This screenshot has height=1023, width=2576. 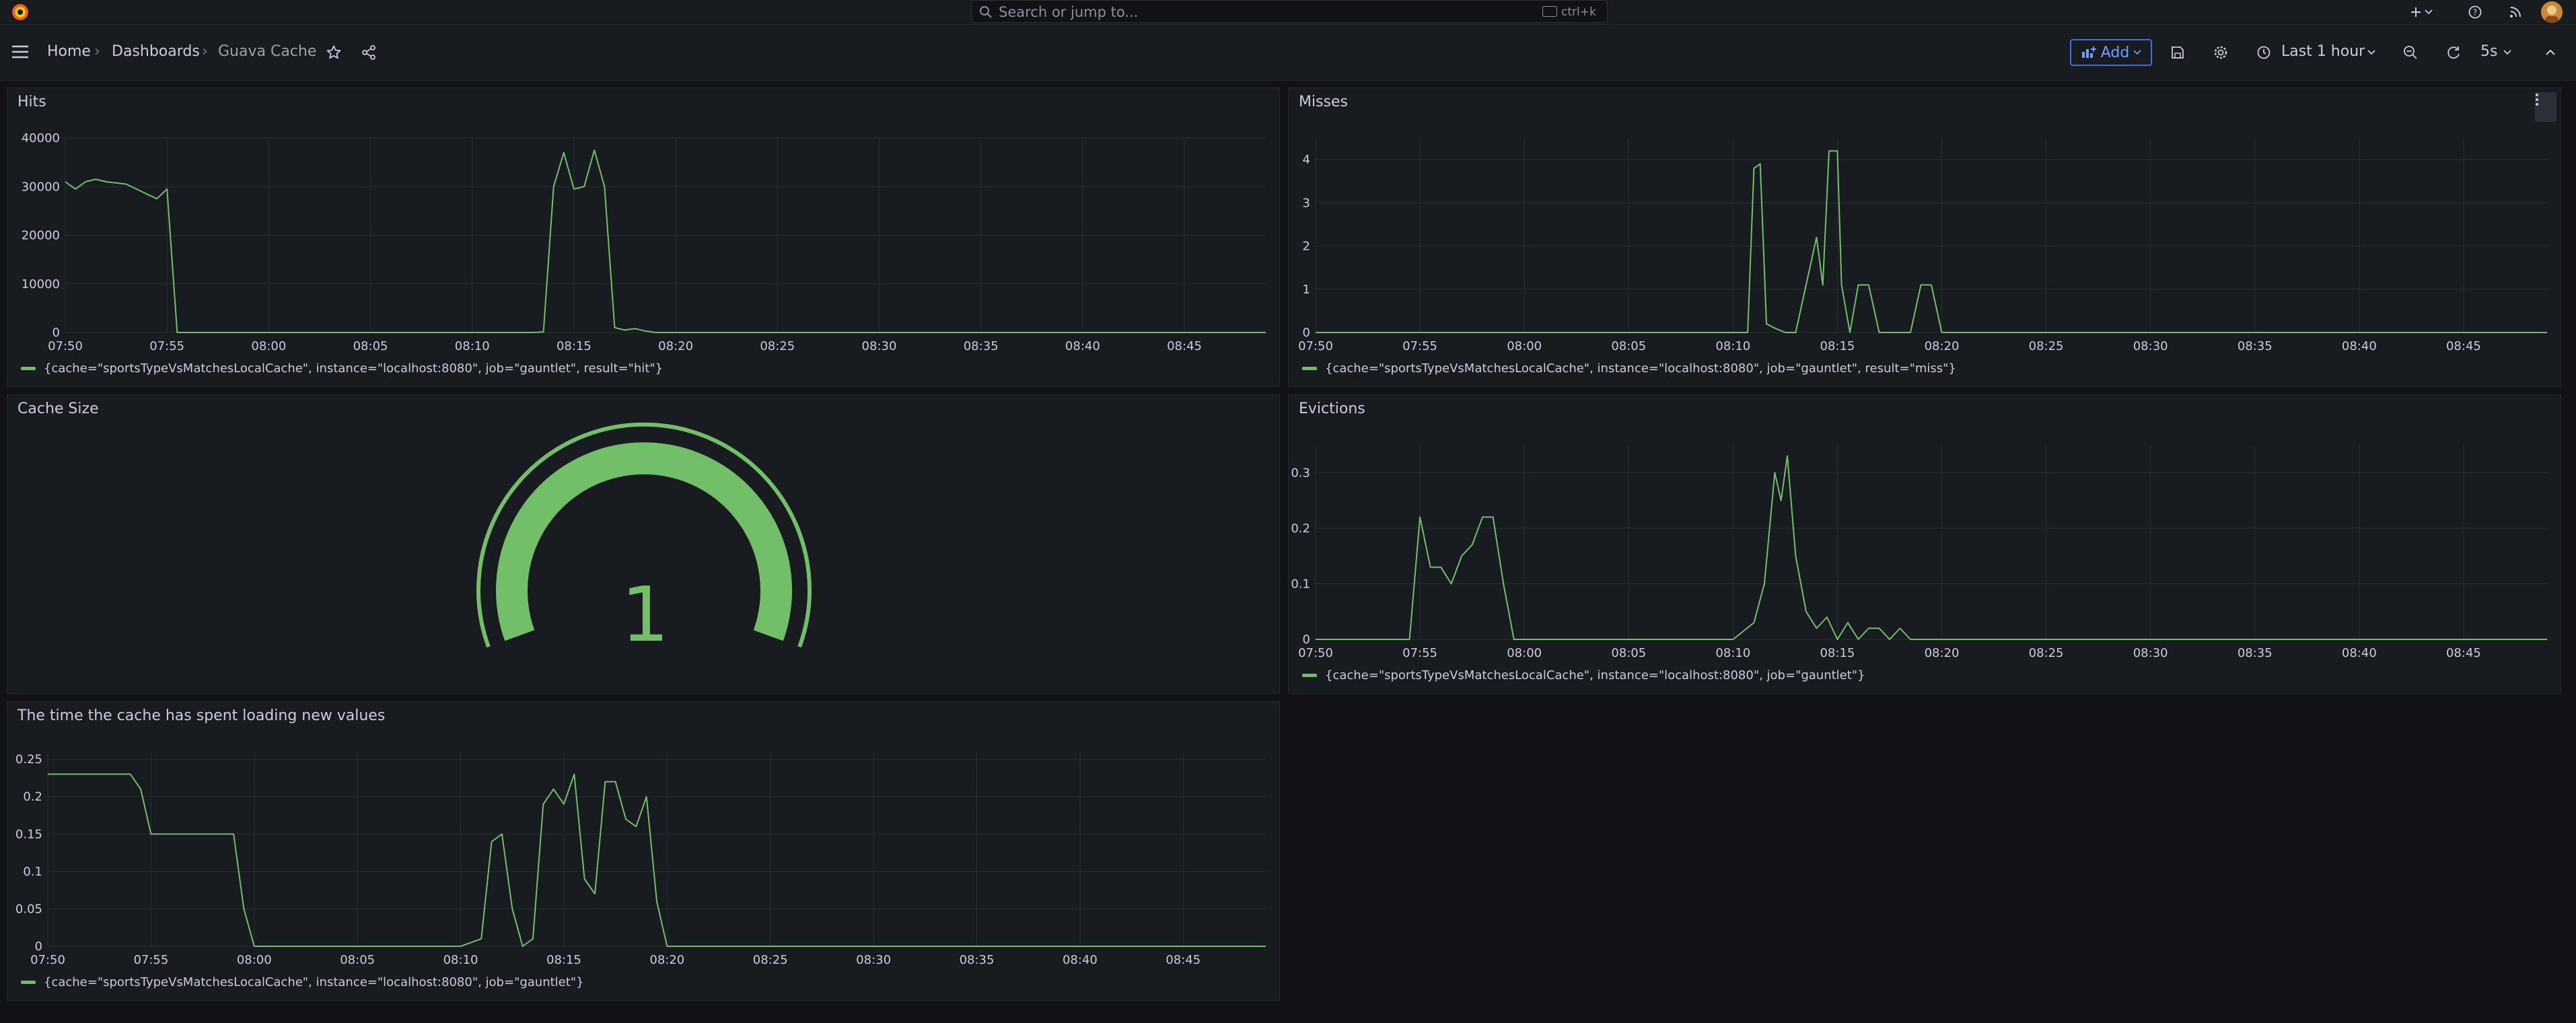 What do you see at coordinates (645, 615) in the screenshot?
I see `gauge-value: 1` at bounding box center [645, 615].